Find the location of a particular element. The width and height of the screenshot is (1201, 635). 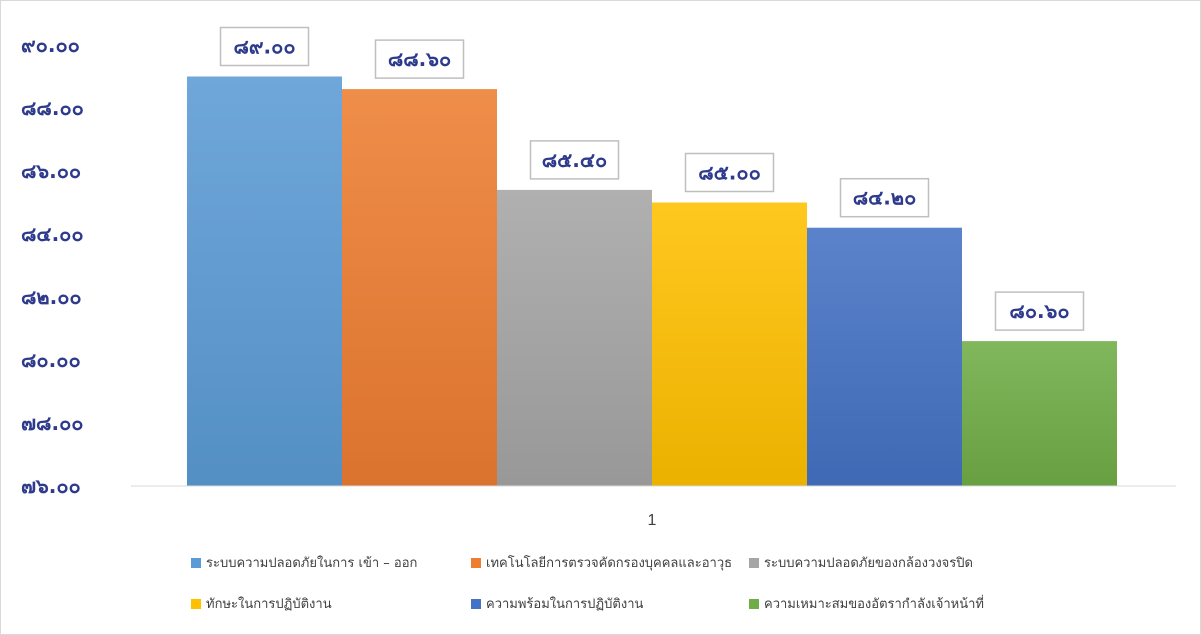

y-tick-label: ๘๘.๐๐ is located at coordinates (52, 108).